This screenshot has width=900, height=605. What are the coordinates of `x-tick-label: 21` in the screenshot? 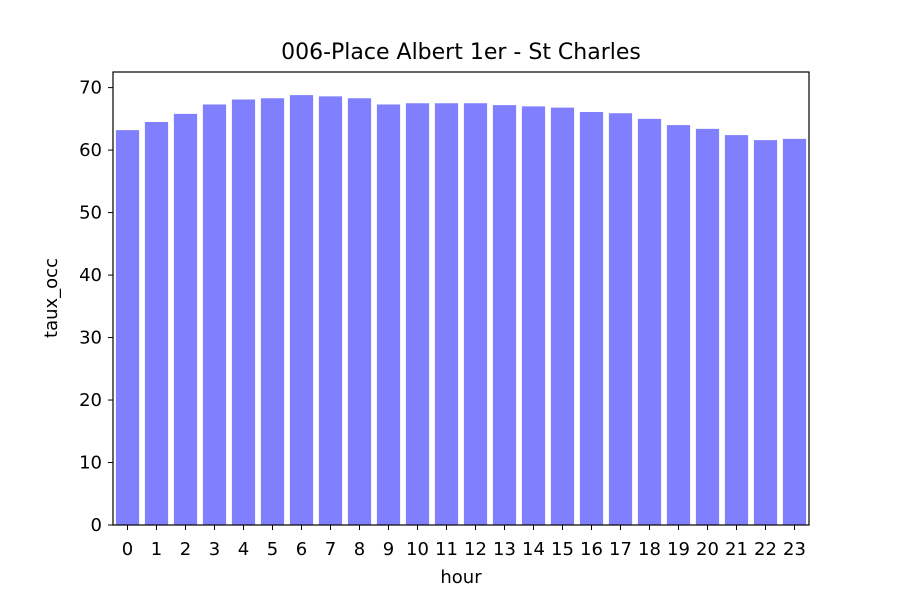 It's located at (736, 549).